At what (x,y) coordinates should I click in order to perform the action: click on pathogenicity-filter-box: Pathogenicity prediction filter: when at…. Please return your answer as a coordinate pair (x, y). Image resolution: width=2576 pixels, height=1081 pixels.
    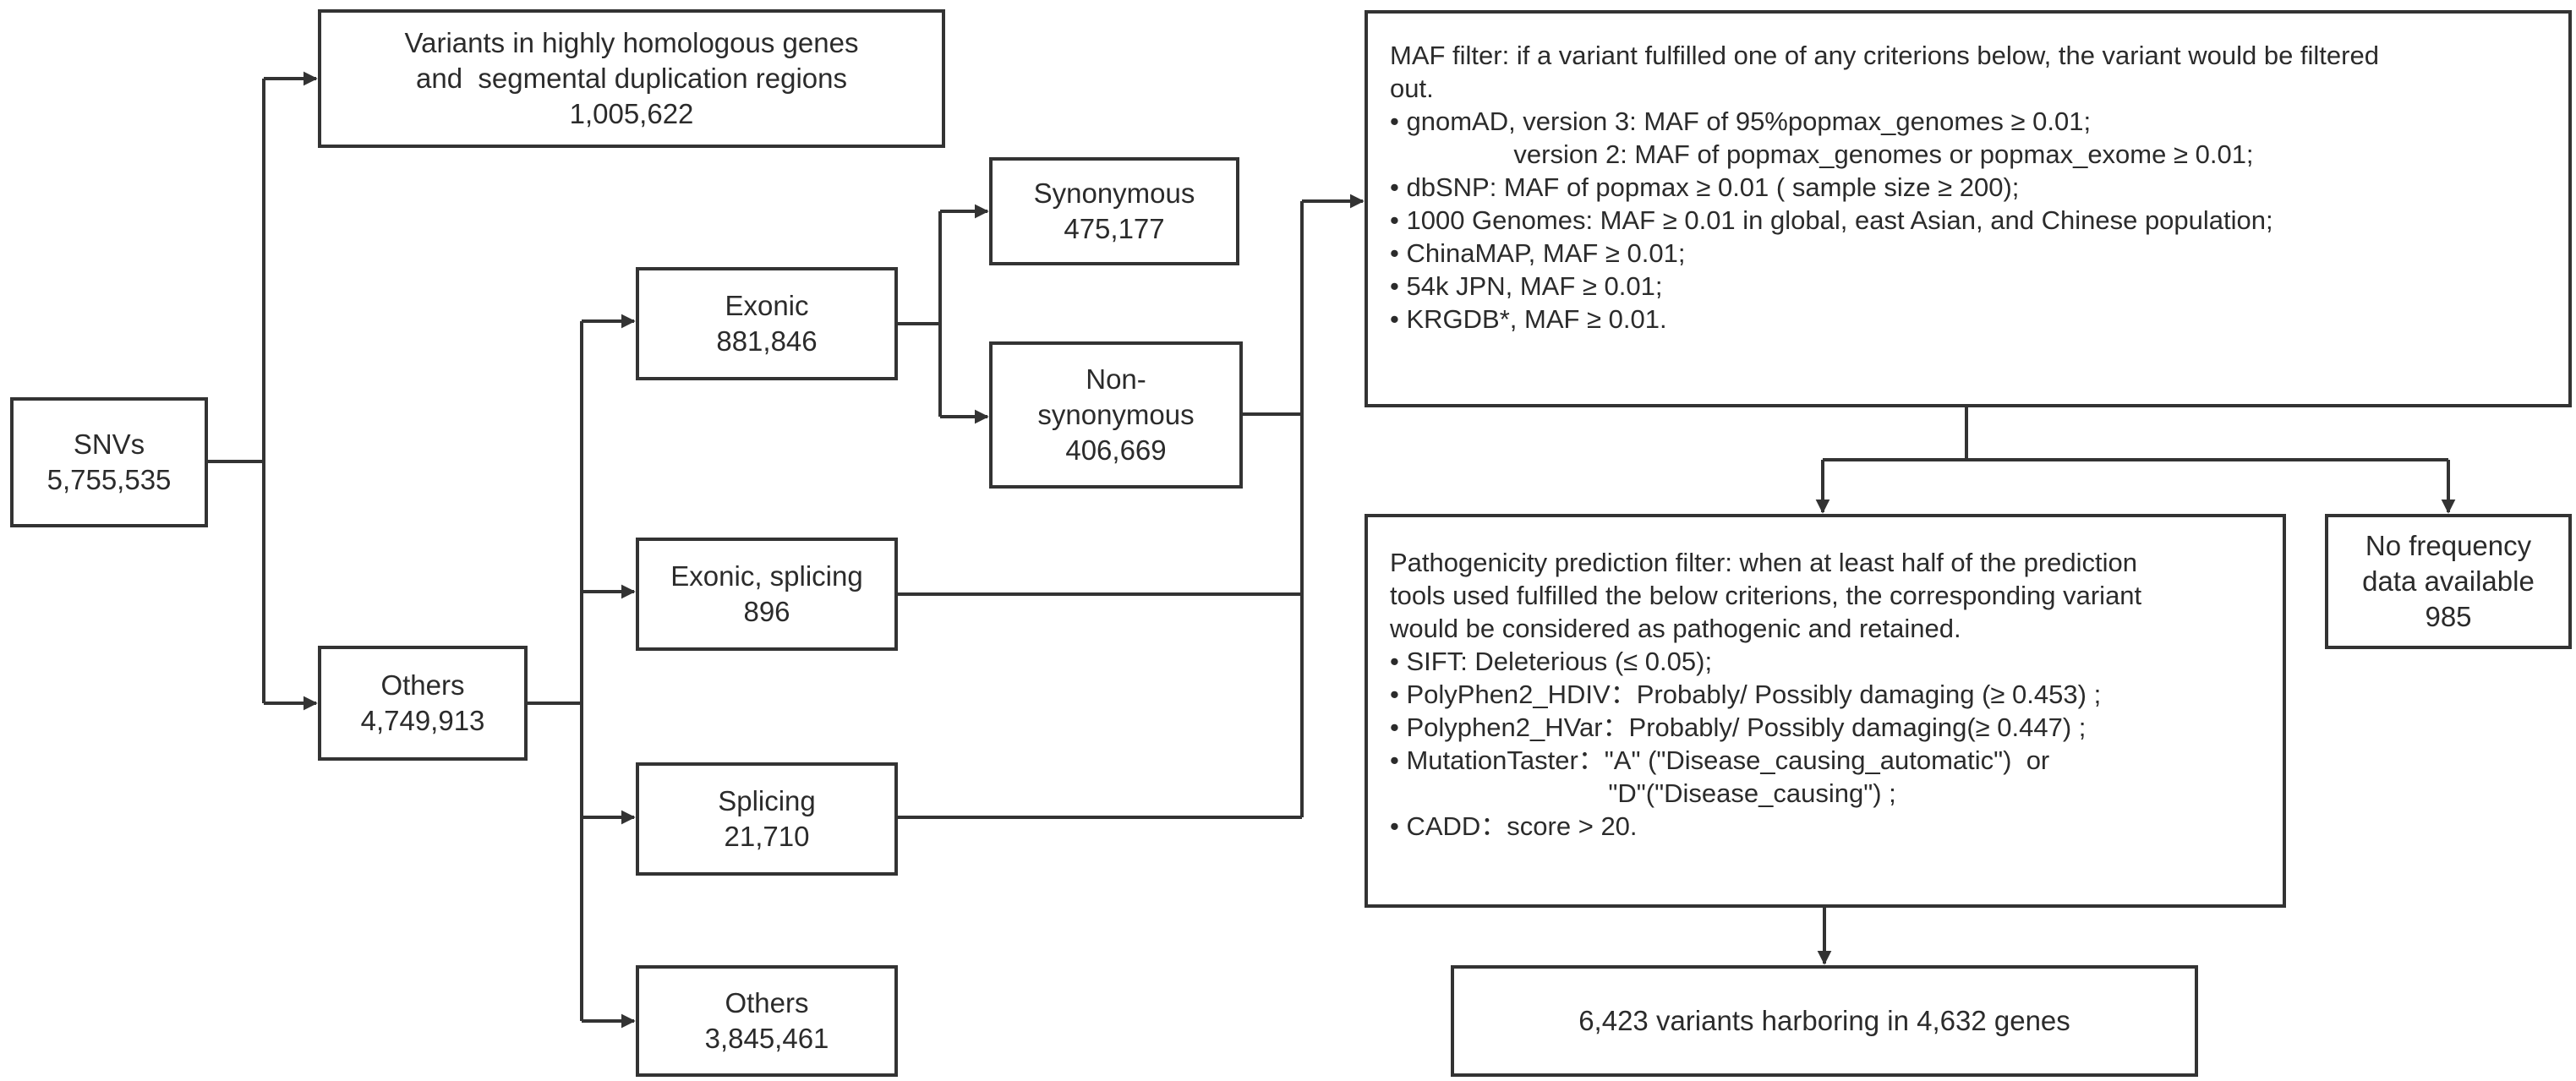
    Looking at the image, I should click on (1825, 711).